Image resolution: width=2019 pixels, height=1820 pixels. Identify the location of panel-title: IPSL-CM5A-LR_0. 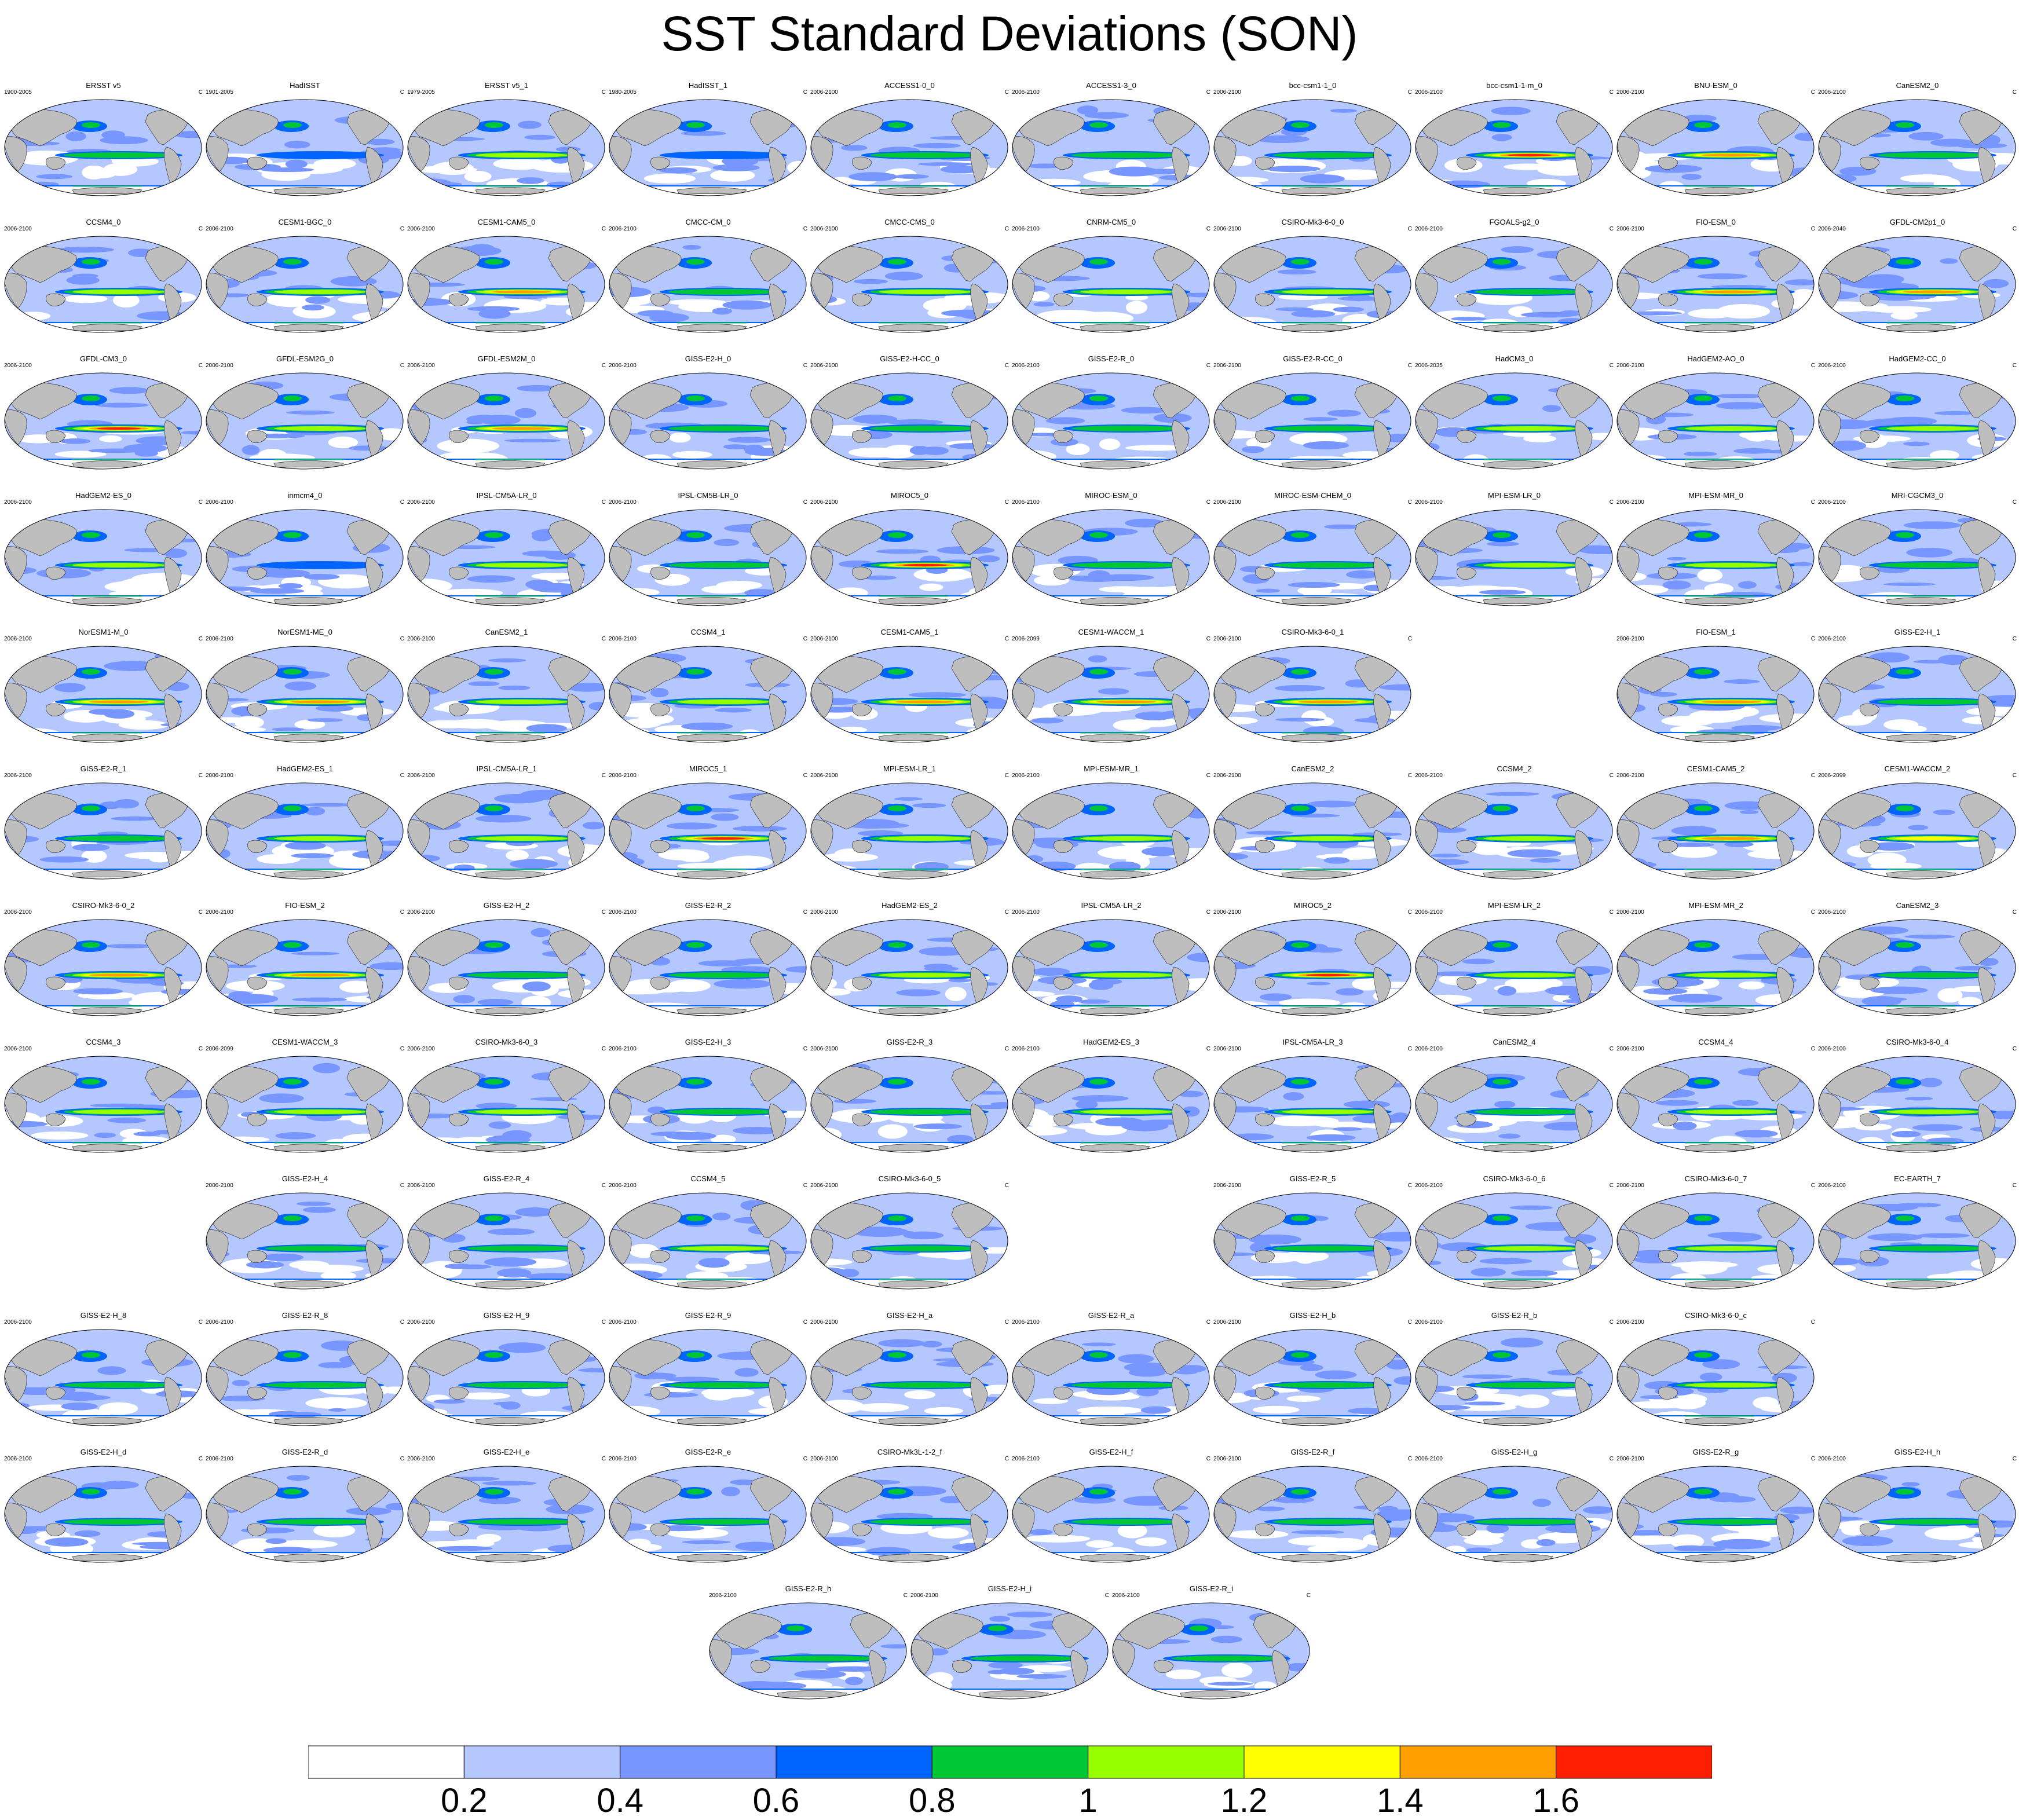
(506, 496).